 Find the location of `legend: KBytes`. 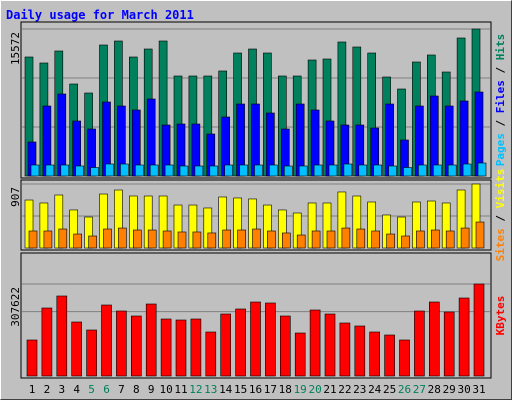

legend: KBytes is located at coordinates (500, 316).